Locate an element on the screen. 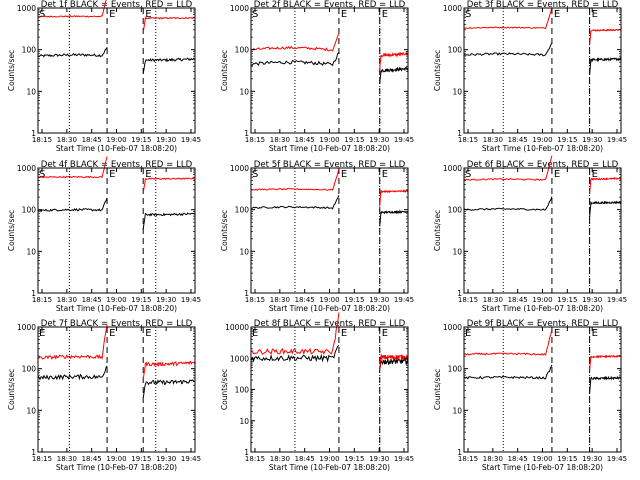 The height and width of the screenshot is (480, 640). panel-title: Det 2f BLACK = Events, RED = LLD is located at coordinates (330, 5).